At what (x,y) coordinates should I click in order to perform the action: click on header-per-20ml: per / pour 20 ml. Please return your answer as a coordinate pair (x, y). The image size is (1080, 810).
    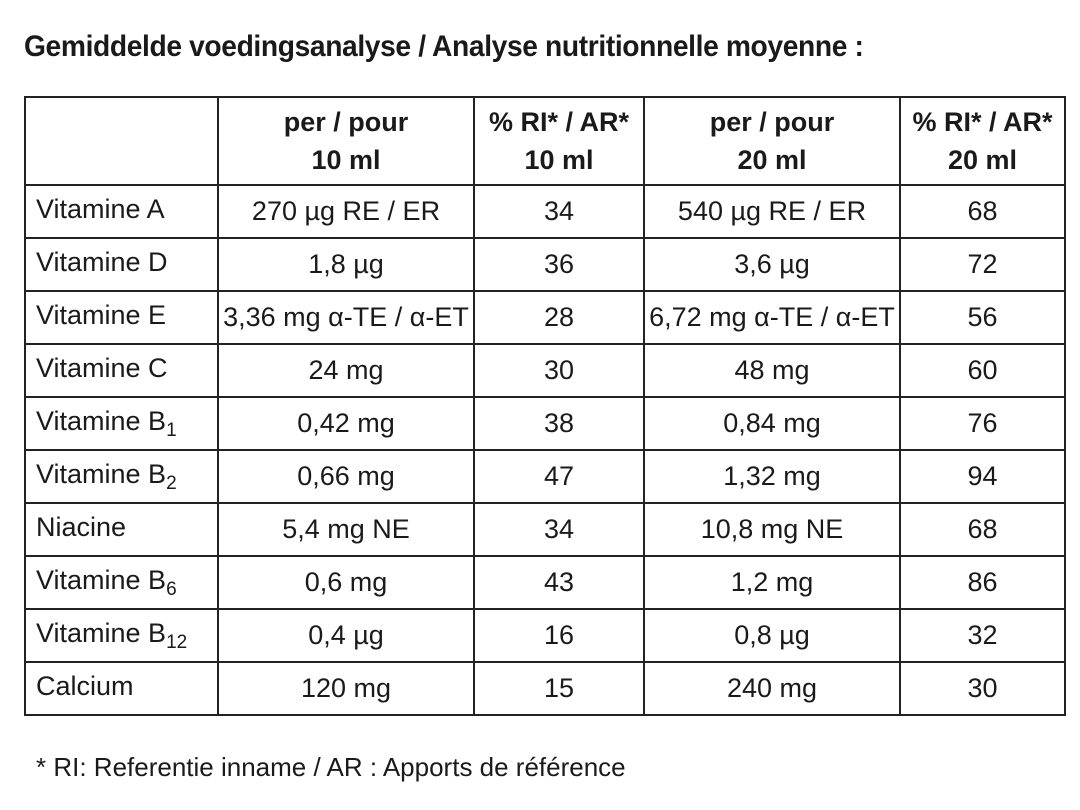
    Looking at the image, I should click on (772, 141).